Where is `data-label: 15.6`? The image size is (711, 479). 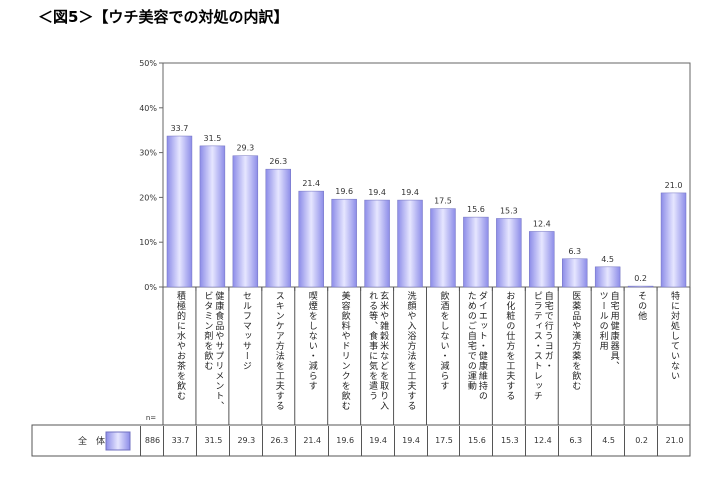 data-label: 15.6 is located at coordinates (476, 209).